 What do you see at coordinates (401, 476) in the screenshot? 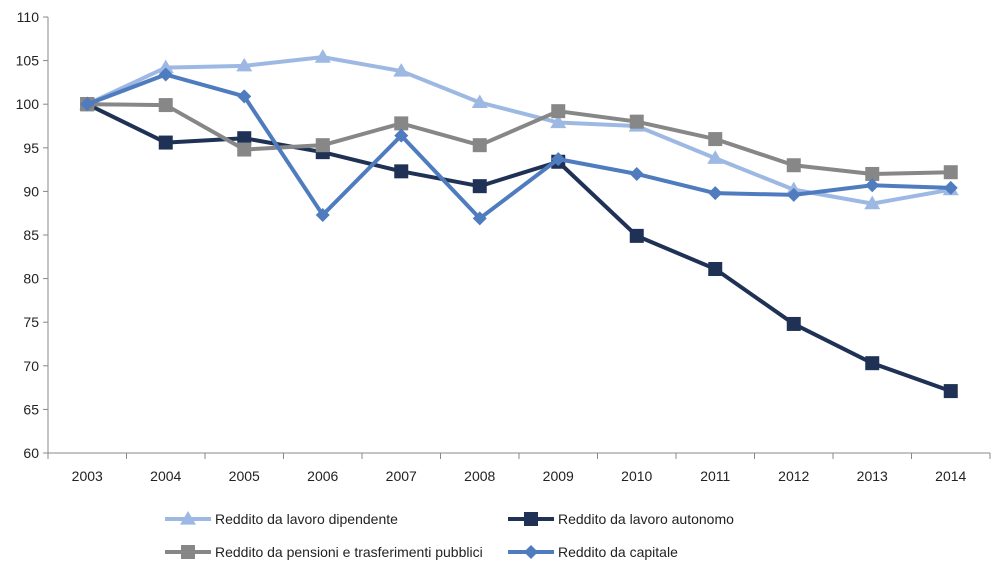
I see `x-tick-label: 2007` at bounding box center [401, 476].